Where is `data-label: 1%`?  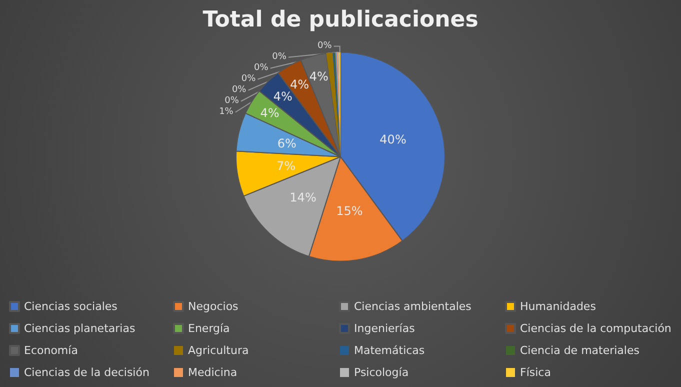
data-label: 1% is located at coordinates (226, 112).